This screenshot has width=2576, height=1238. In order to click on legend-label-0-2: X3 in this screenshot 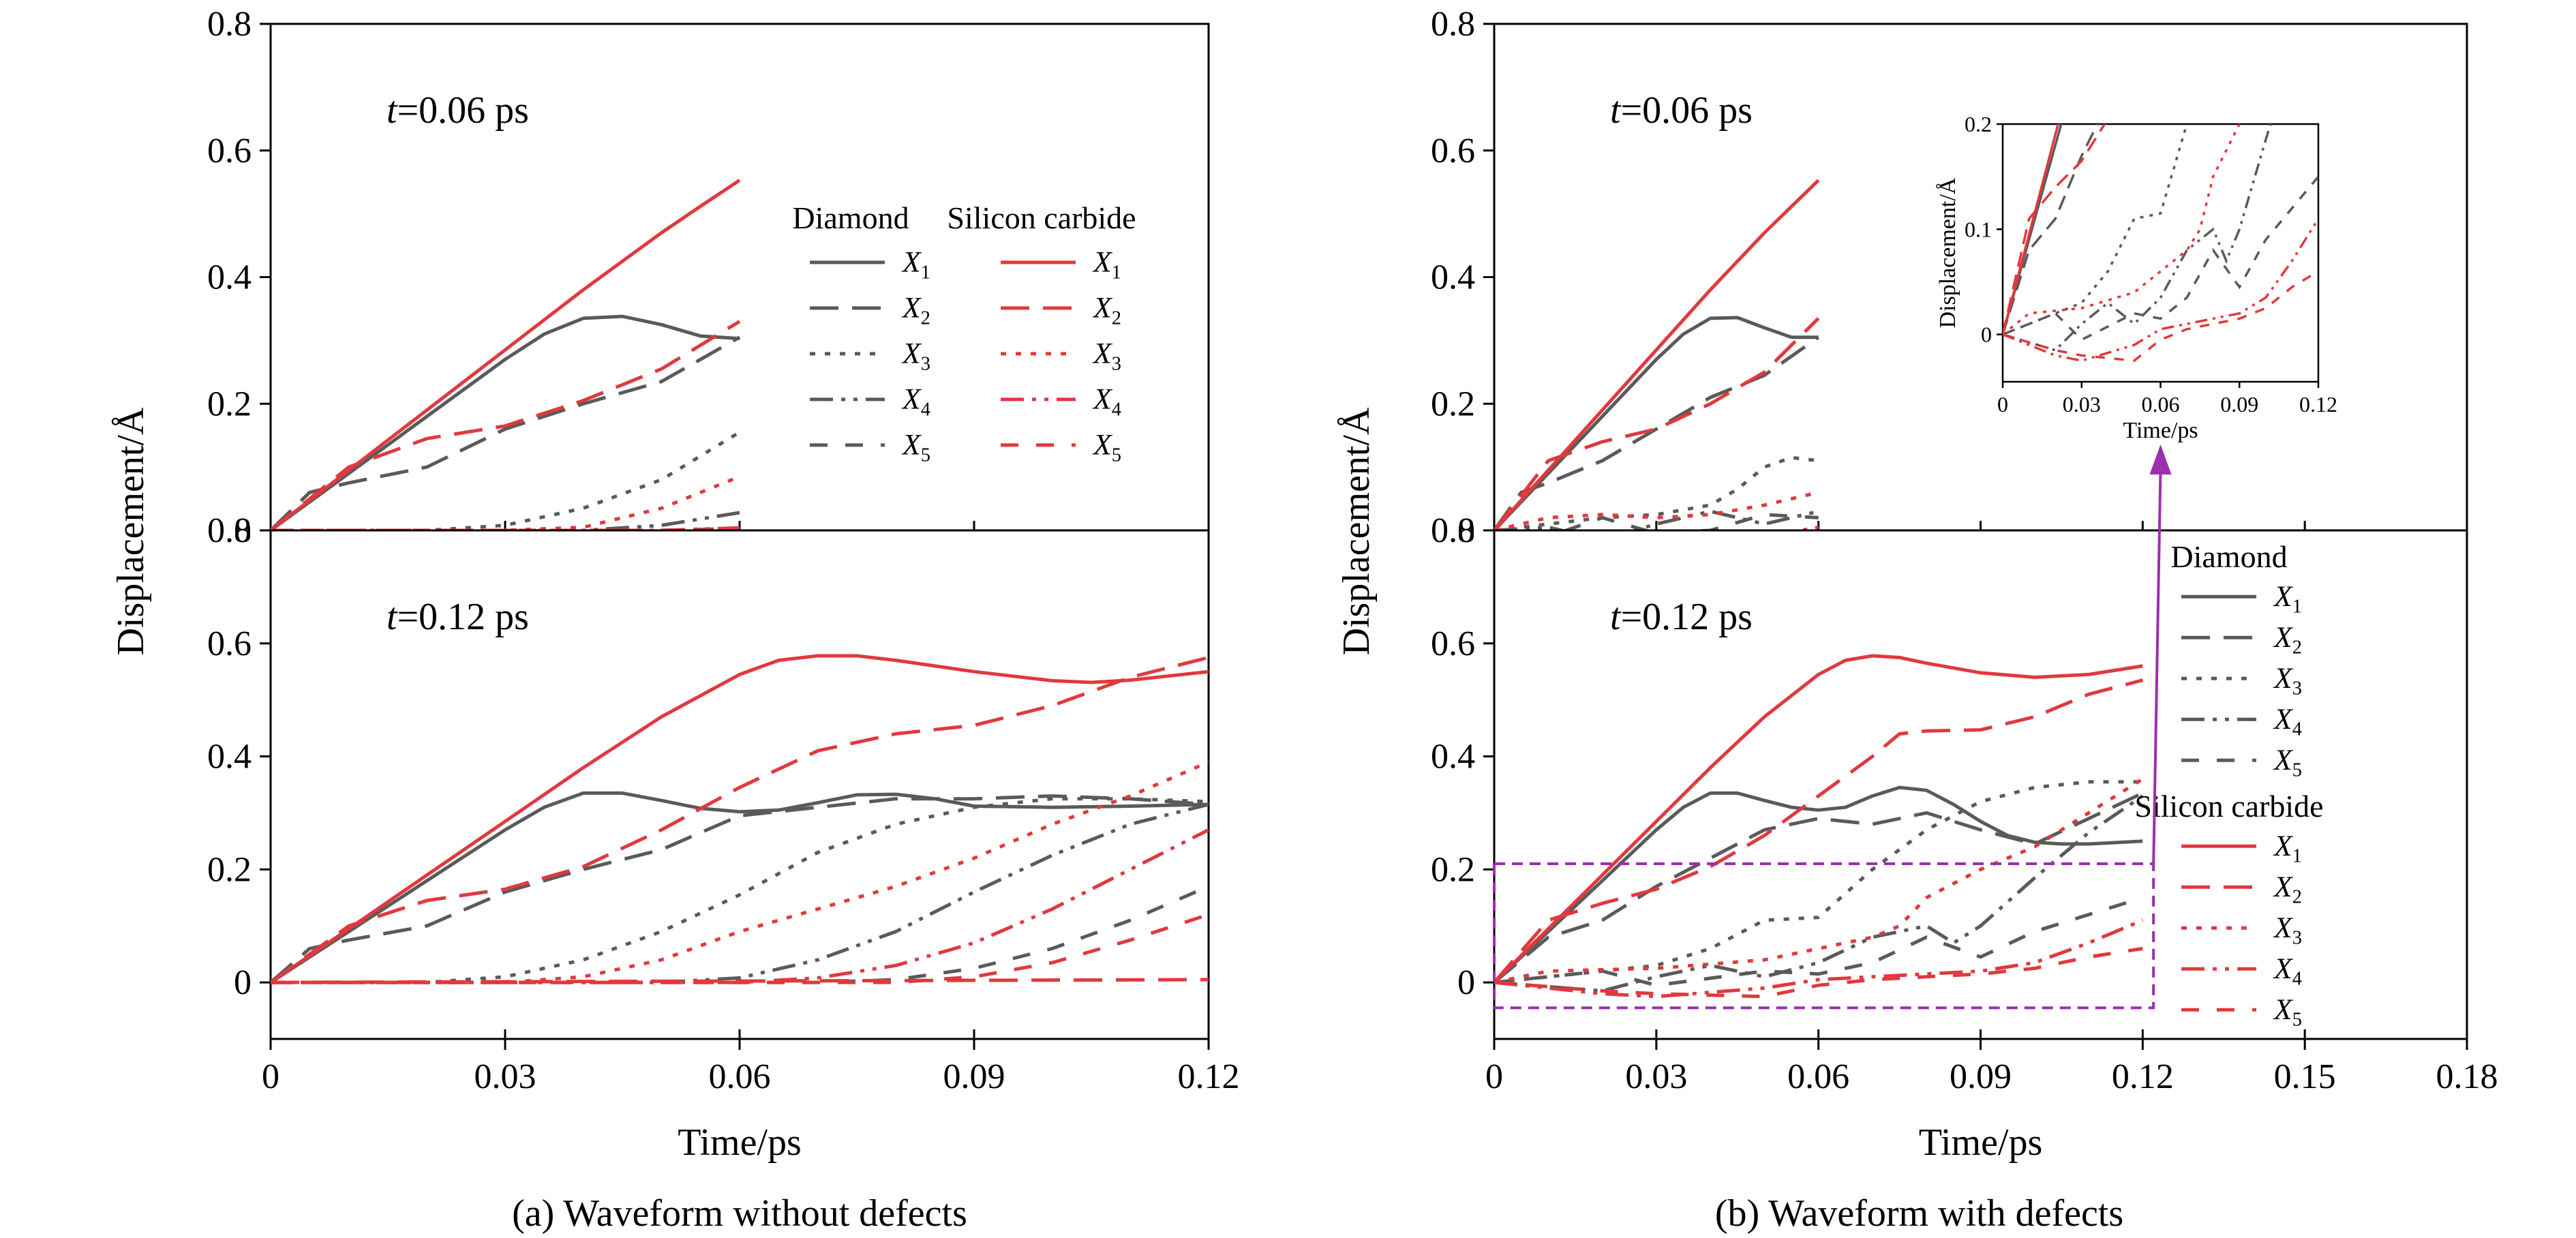, I will do `click(915, 356)`.